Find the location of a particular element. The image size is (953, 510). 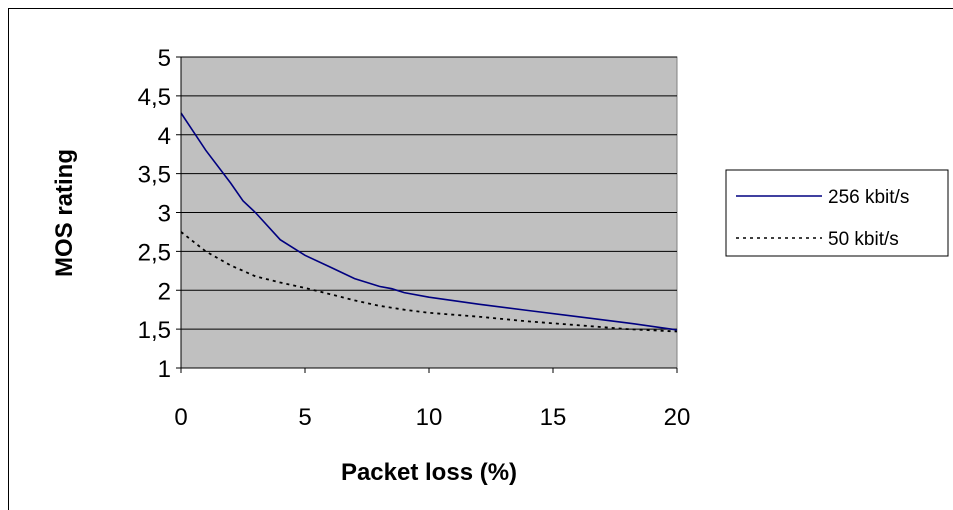

y-axis-title: MOS rating is located at coordinates (64, 213).